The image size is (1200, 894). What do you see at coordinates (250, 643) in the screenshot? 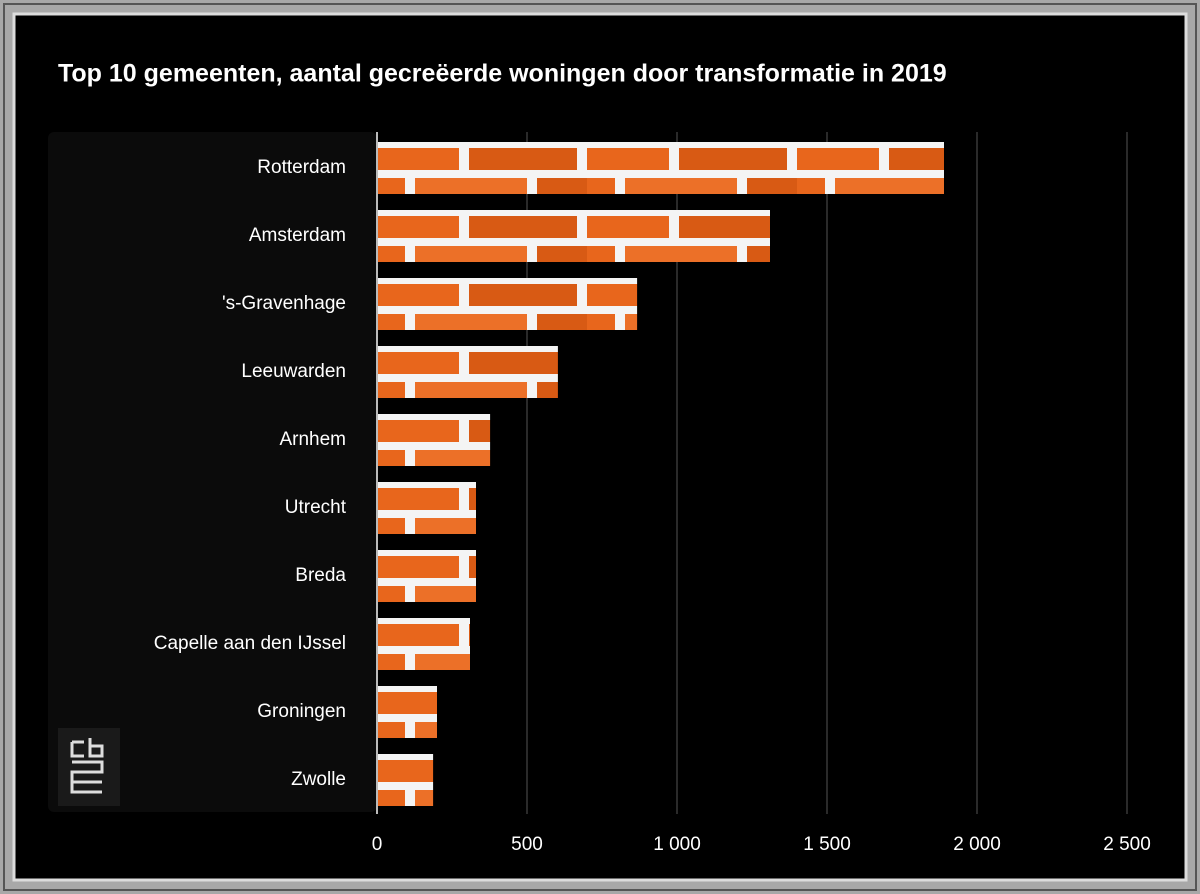
I see `y-tick-label: Capelle aan den IJssel` at bounding box center [250, 643].